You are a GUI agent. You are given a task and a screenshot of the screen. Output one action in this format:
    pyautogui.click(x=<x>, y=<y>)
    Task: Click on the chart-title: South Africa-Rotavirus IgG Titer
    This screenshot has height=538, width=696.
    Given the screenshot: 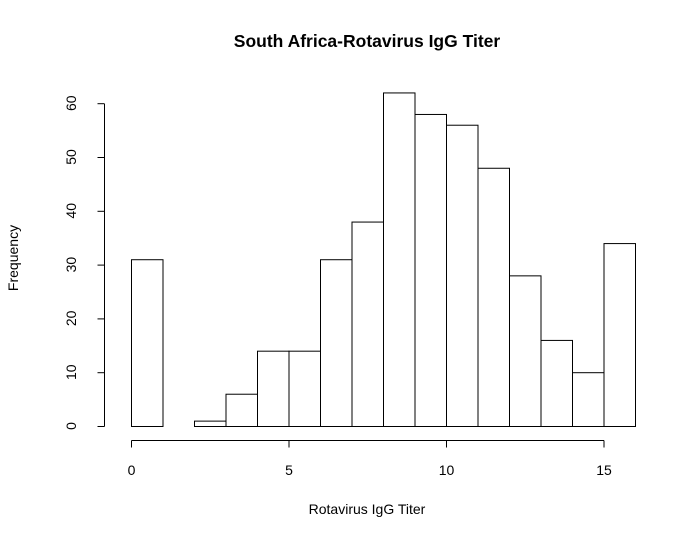 What is the action you would take?
    pyautogui.click(x=367, y=41)
    